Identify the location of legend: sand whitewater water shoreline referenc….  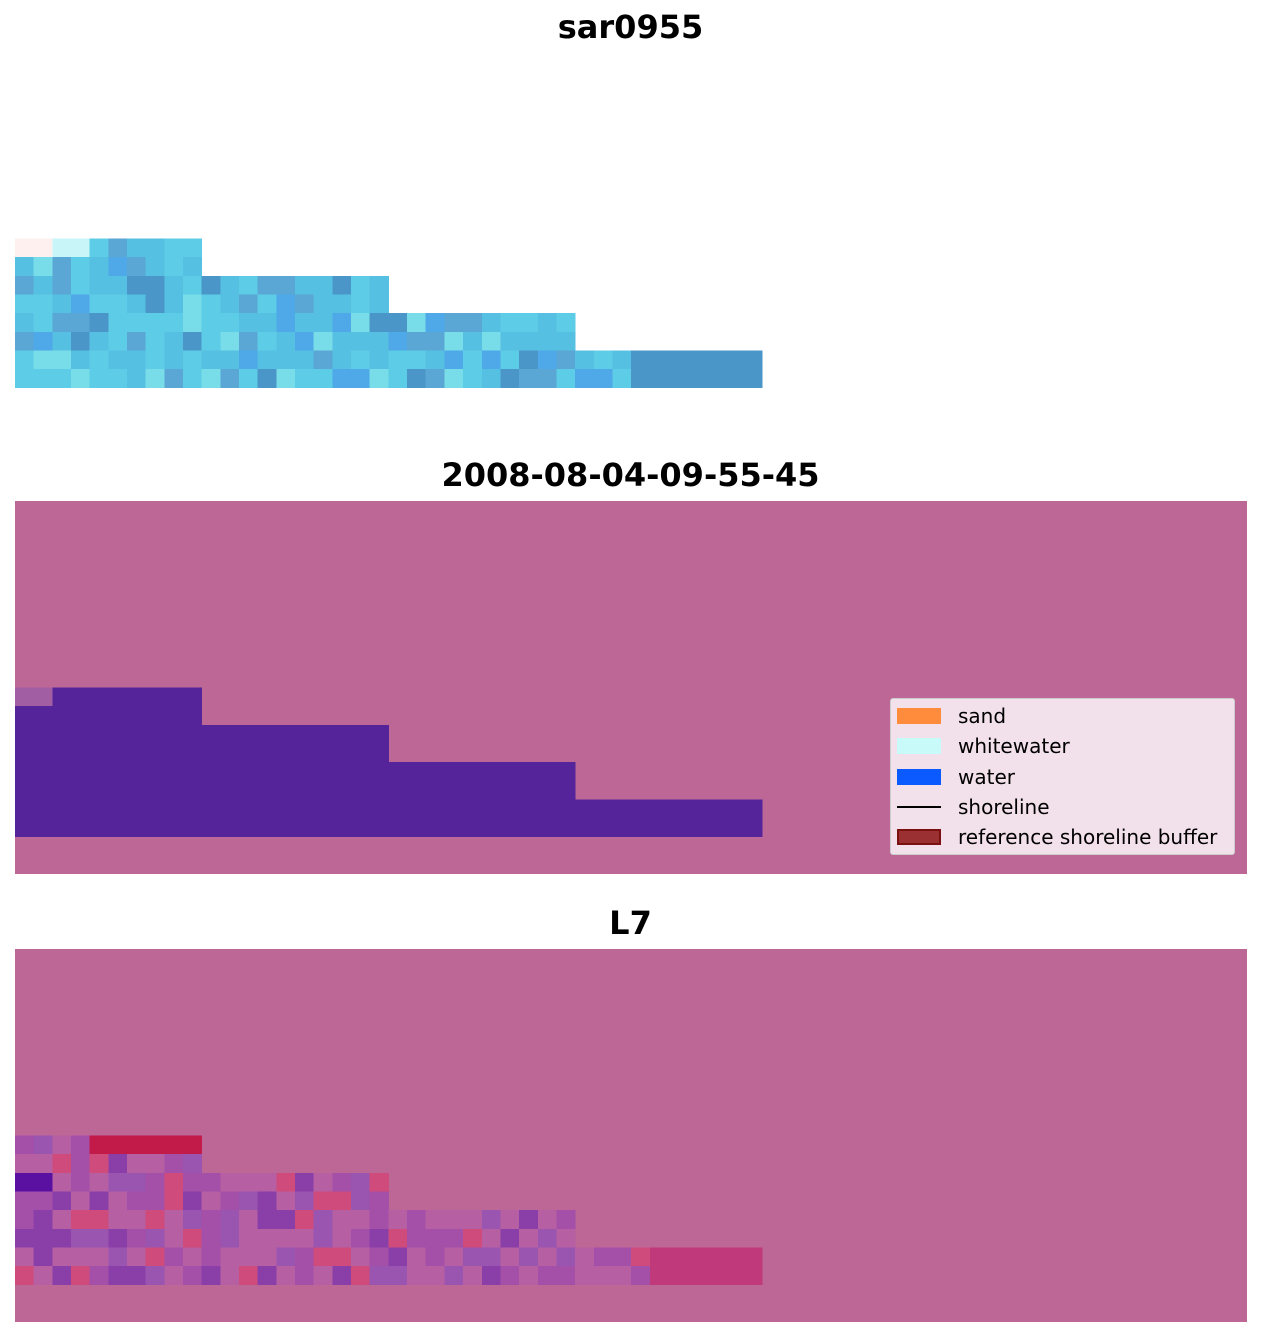
(1062, 776).